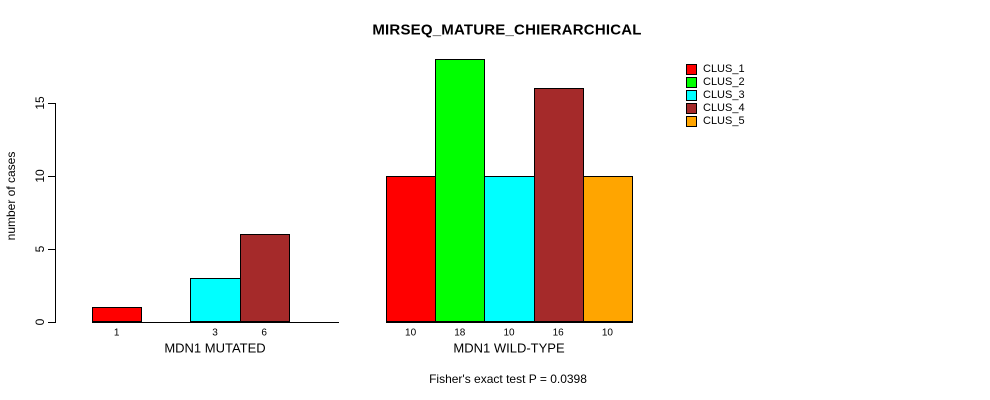 The height and width of the screenshot is (400, 990). What do you see at coordinates (724, 82) in the screenshot?
I see `legend-label: CLUS_2` at bounding box center [724, 82].